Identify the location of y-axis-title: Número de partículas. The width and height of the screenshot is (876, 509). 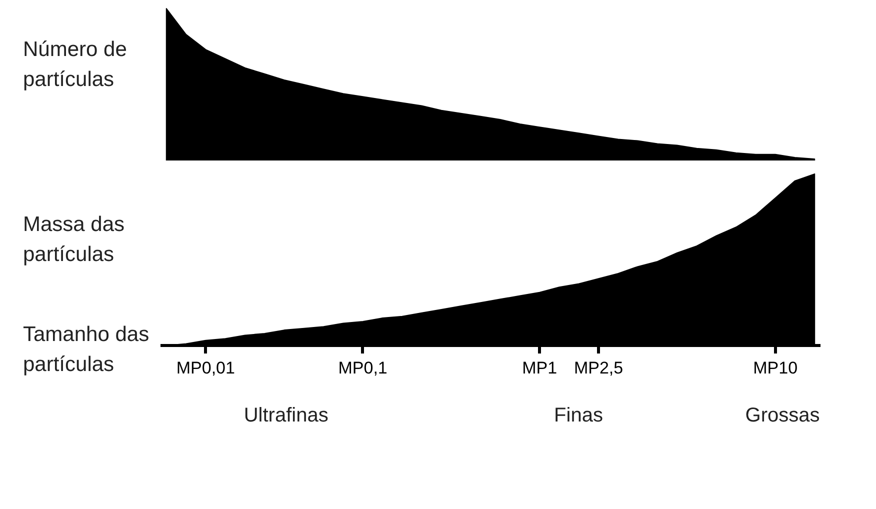
(75, 65).